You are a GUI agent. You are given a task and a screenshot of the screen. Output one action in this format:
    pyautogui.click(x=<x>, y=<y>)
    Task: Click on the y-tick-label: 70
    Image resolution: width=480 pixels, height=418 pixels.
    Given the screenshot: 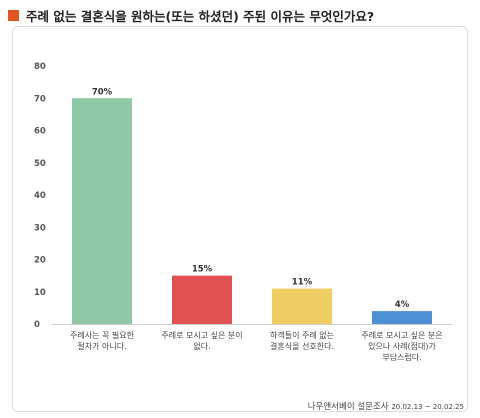 What is the action you would take?
    pyautogui.click(x=40, y=99)
    